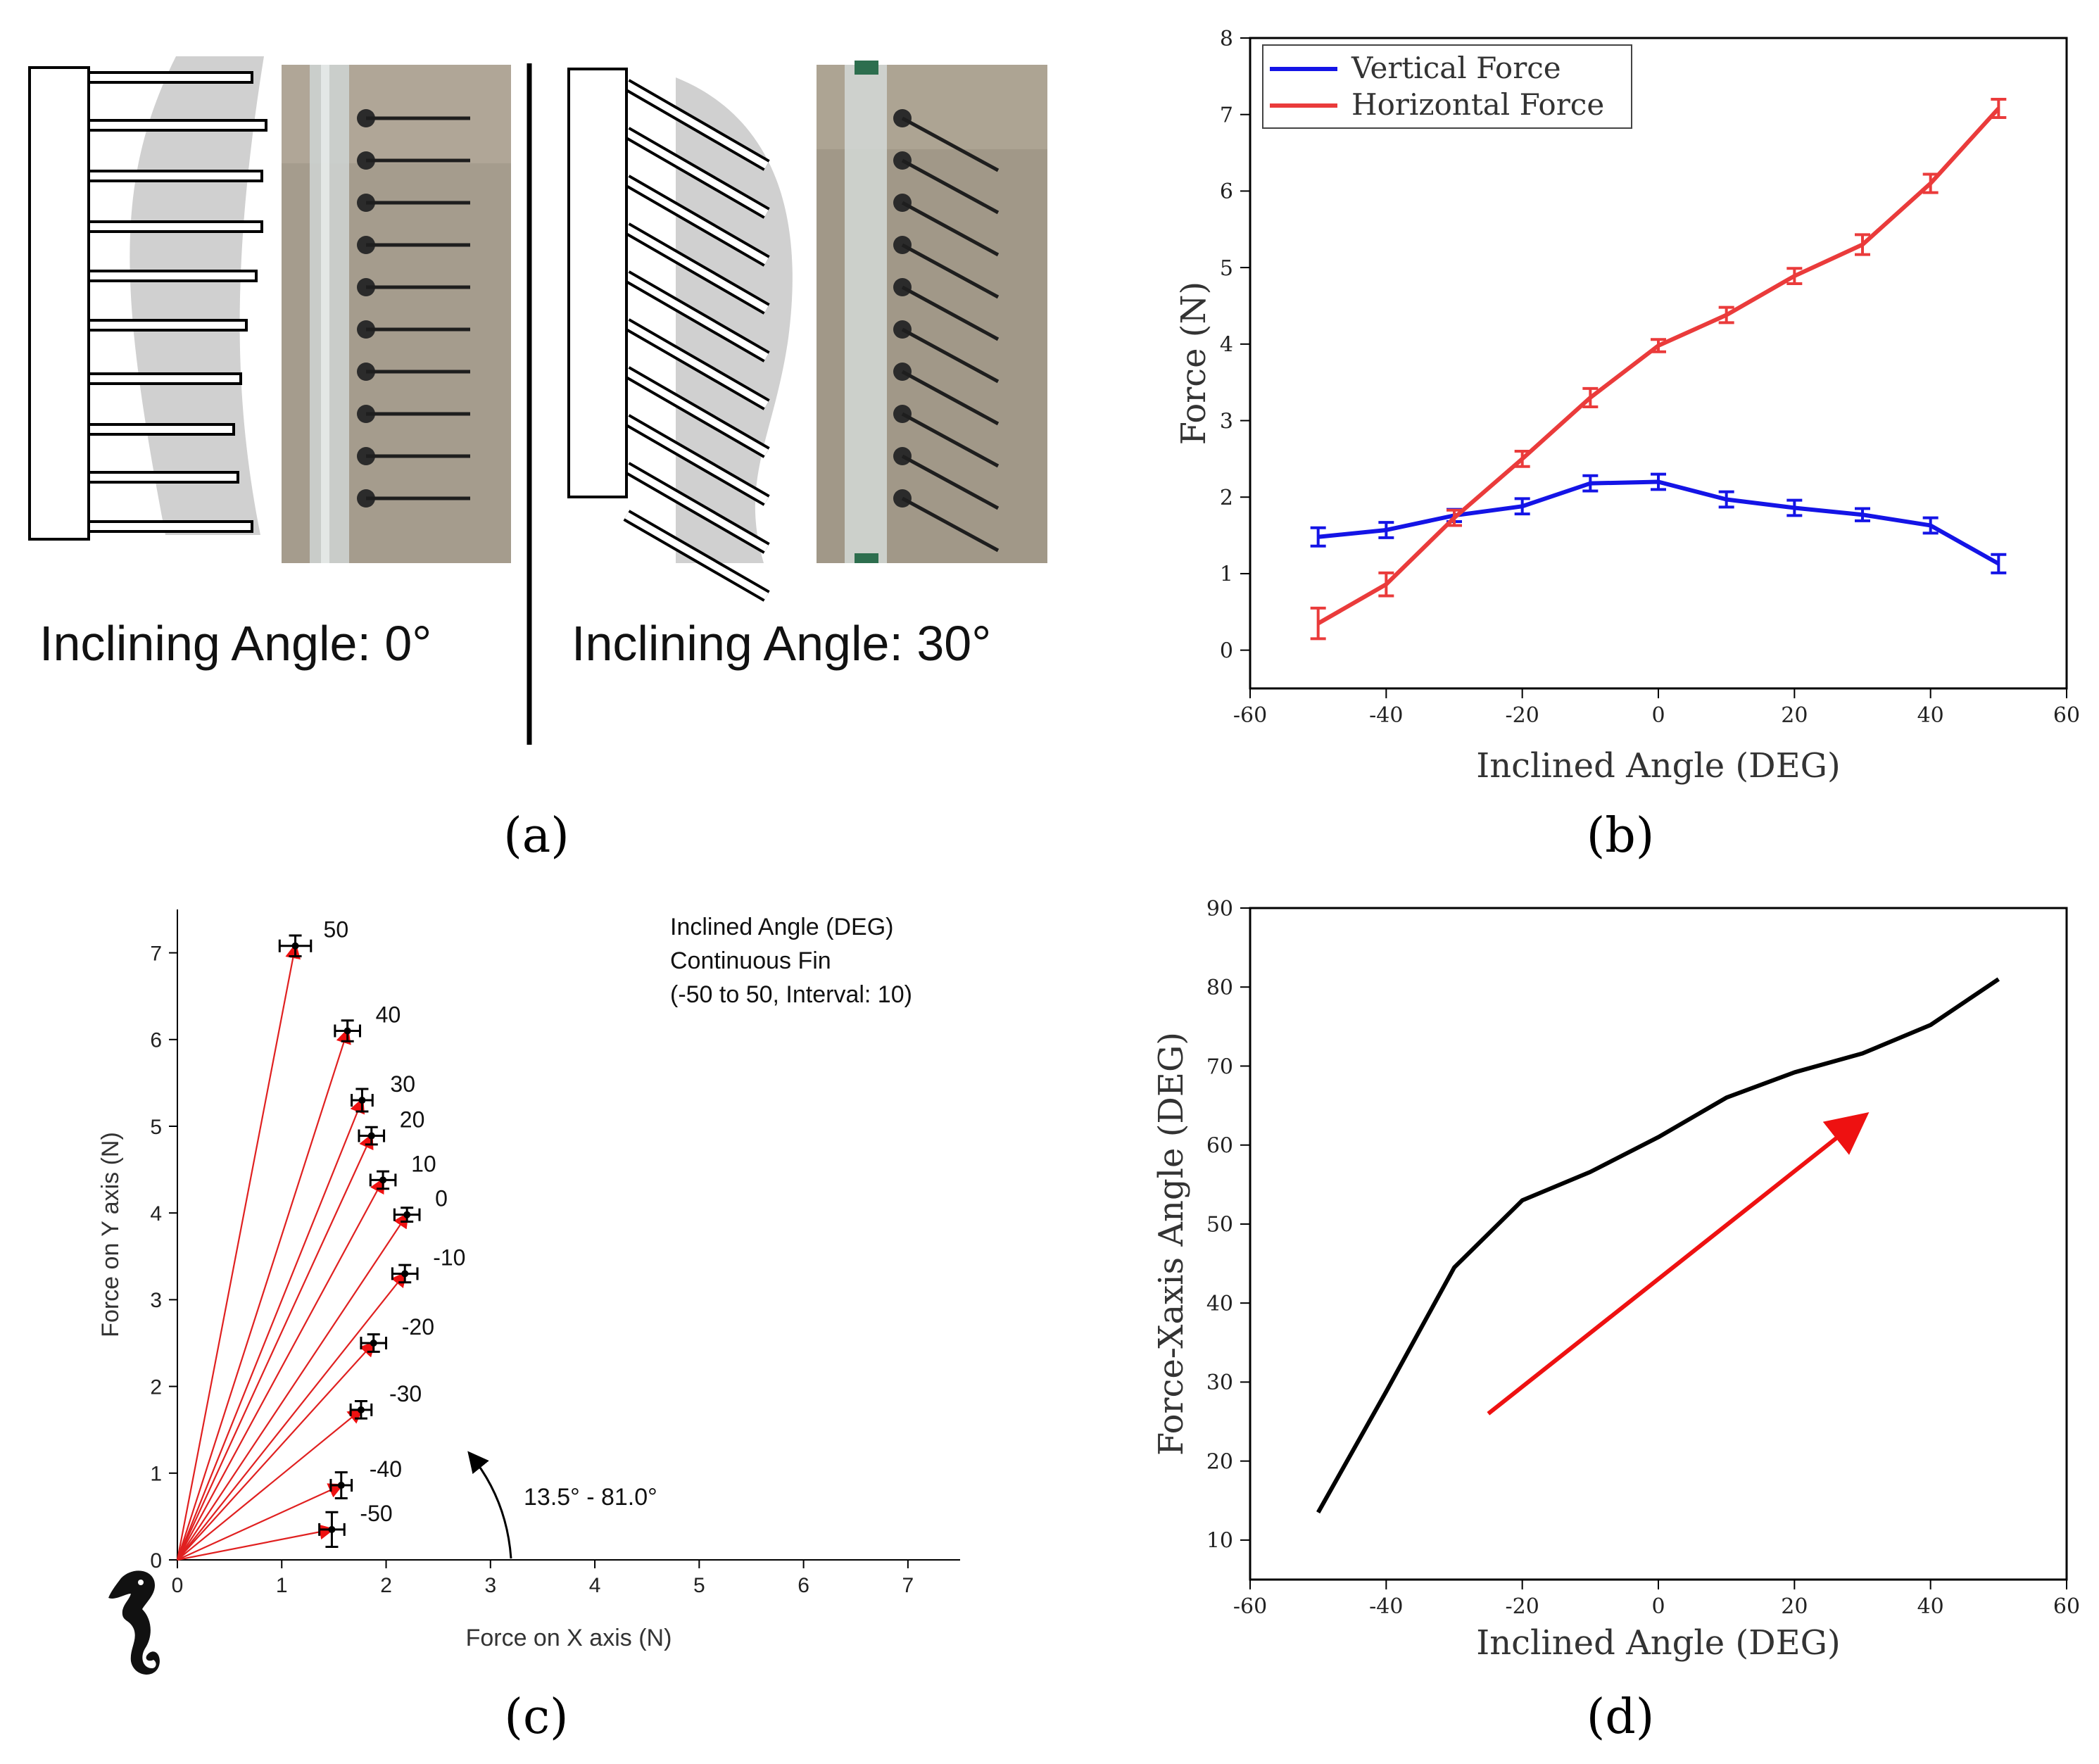 The image size is (2099, 1764). I want to click on y-tick-label: 60, so click(1219, 1147).